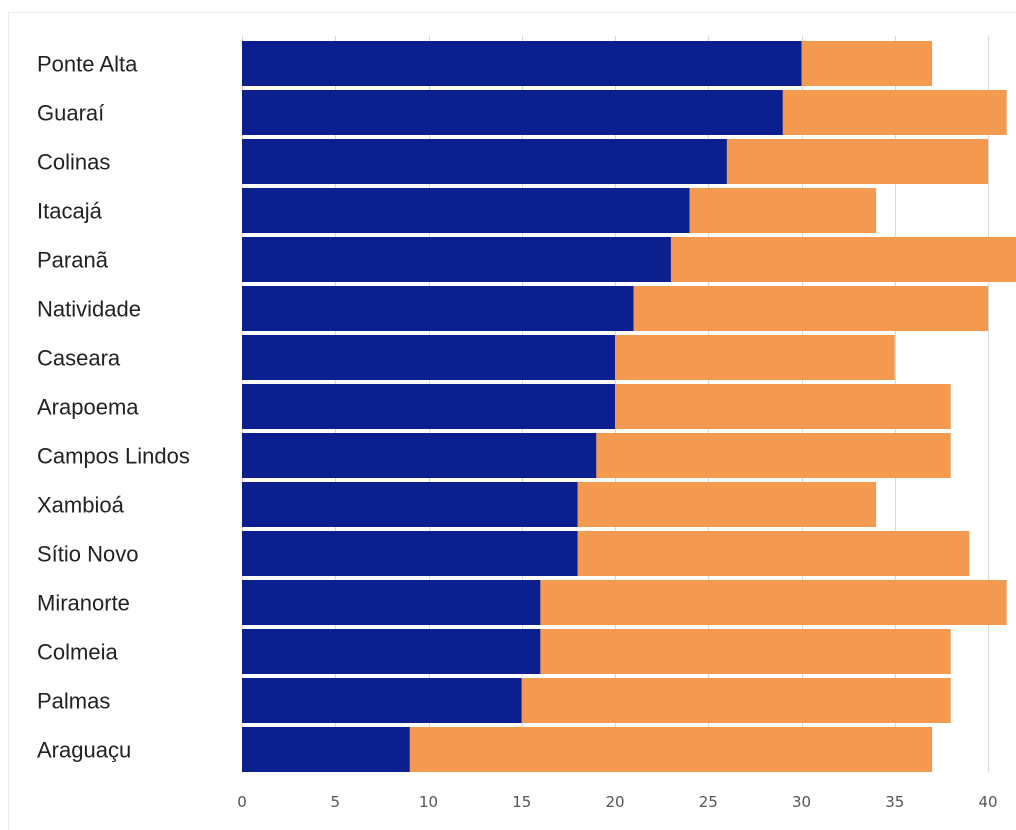  What do you see at coordinates (428, 802) in the screenshot?
I see `x-tick-label: 10` at bounding box center [428, 802].